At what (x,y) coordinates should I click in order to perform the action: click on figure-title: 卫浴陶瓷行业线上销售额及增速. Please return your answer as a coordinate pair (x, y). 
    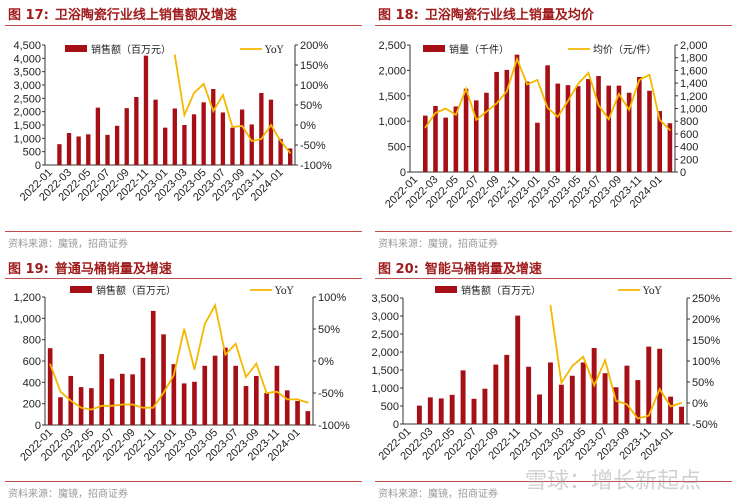
    Looking at the image, I should click on (145, 15).